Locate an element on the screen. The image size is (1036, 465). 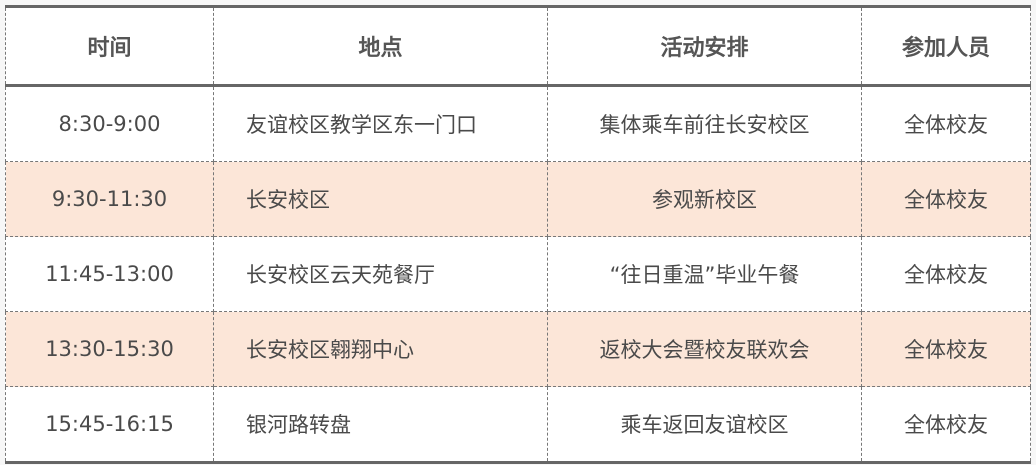
header-activity: 活动安排 is located at coordinates (704, 46).